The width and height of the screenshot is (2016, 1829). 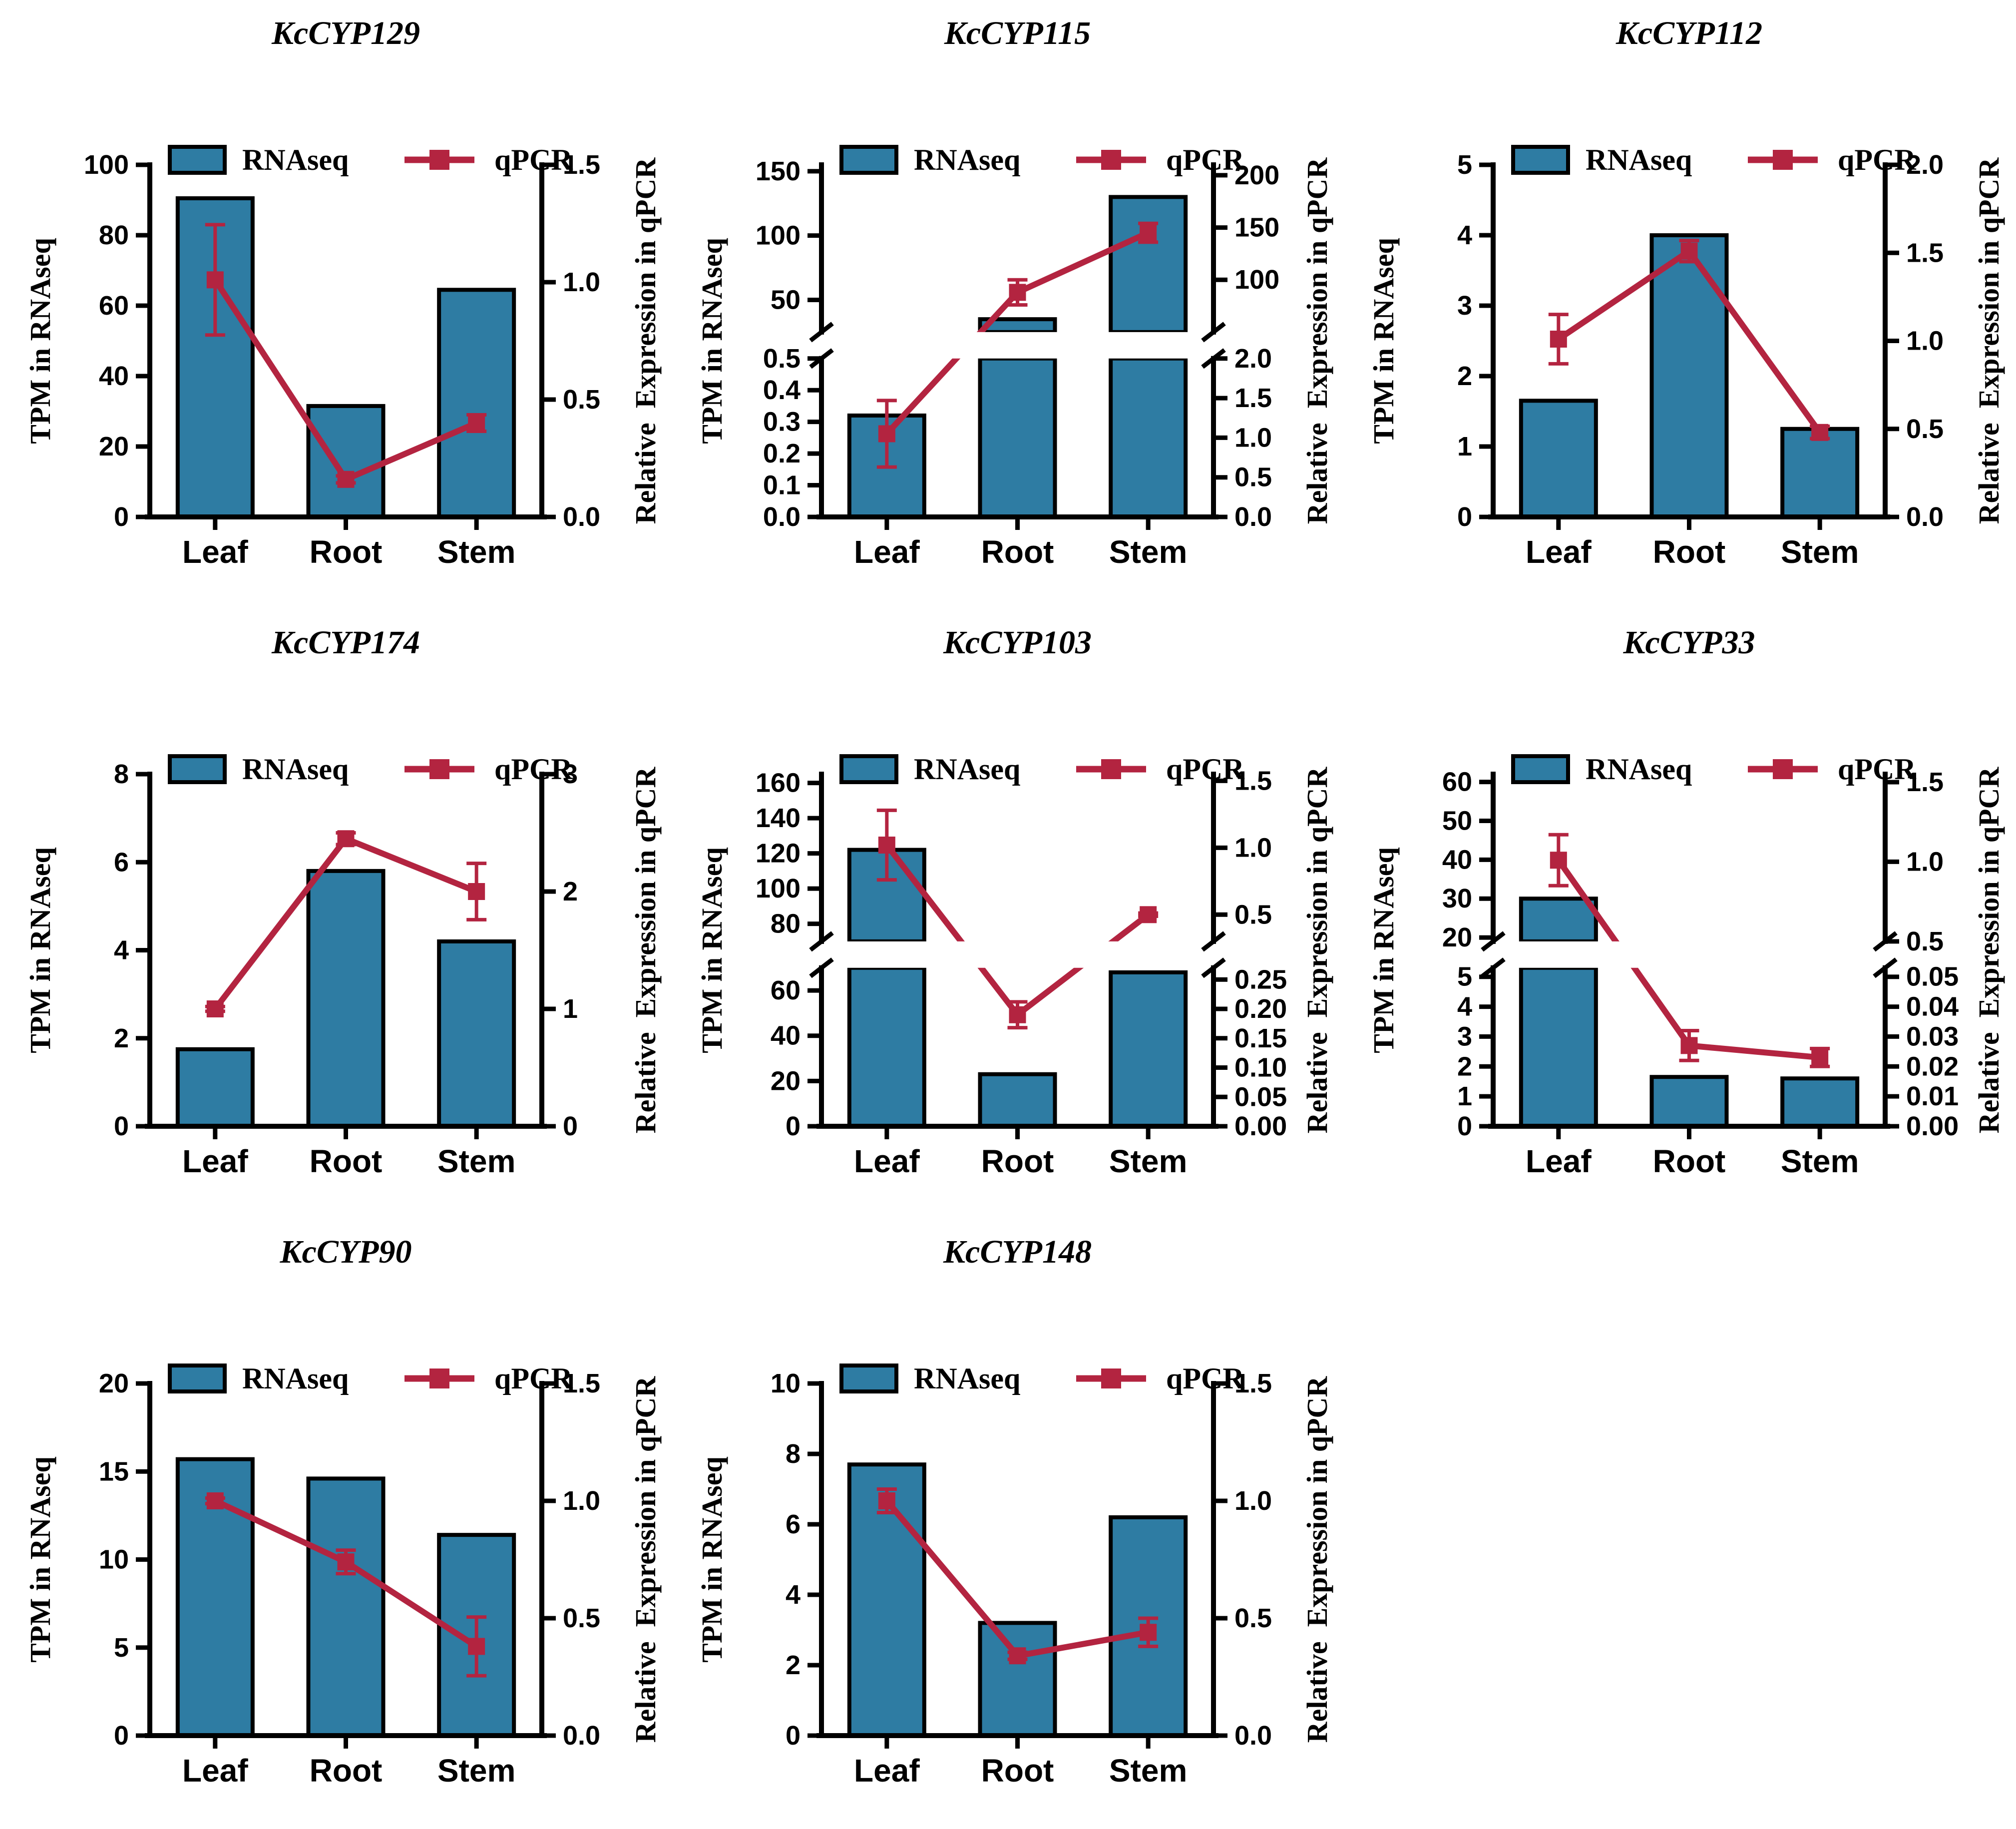 What do you see at coordinates (1260, 1009) in the screenshot?
I see `right-tick-label: 0.20` at bounding box center [1260, 1009].